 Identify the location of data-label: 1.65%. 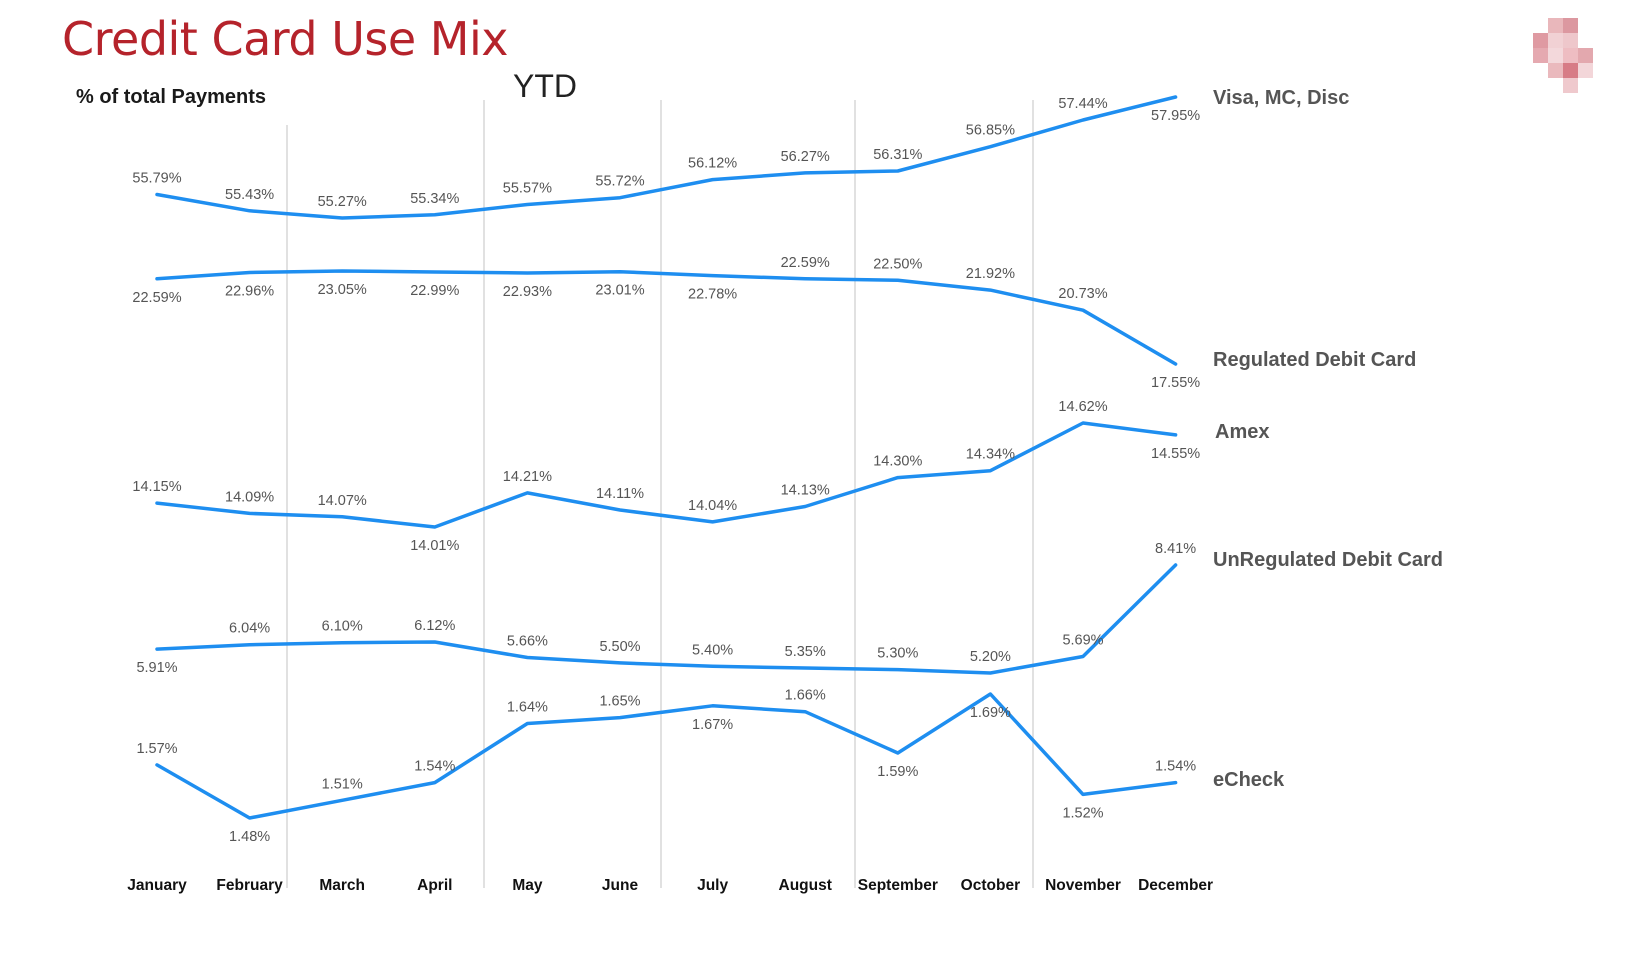
(619, 702).